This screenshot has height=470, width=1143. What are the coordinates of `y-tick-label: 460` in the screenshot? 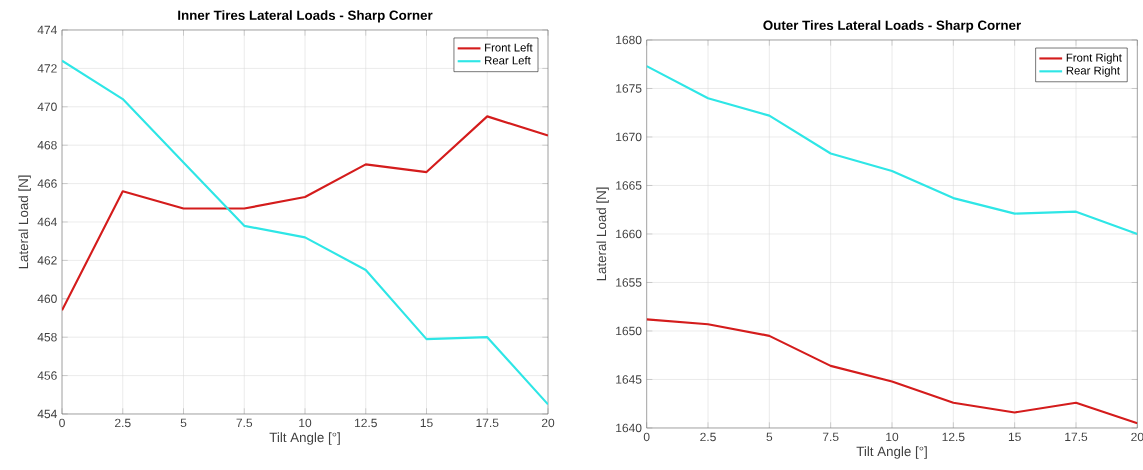 It's located at (47, 299).